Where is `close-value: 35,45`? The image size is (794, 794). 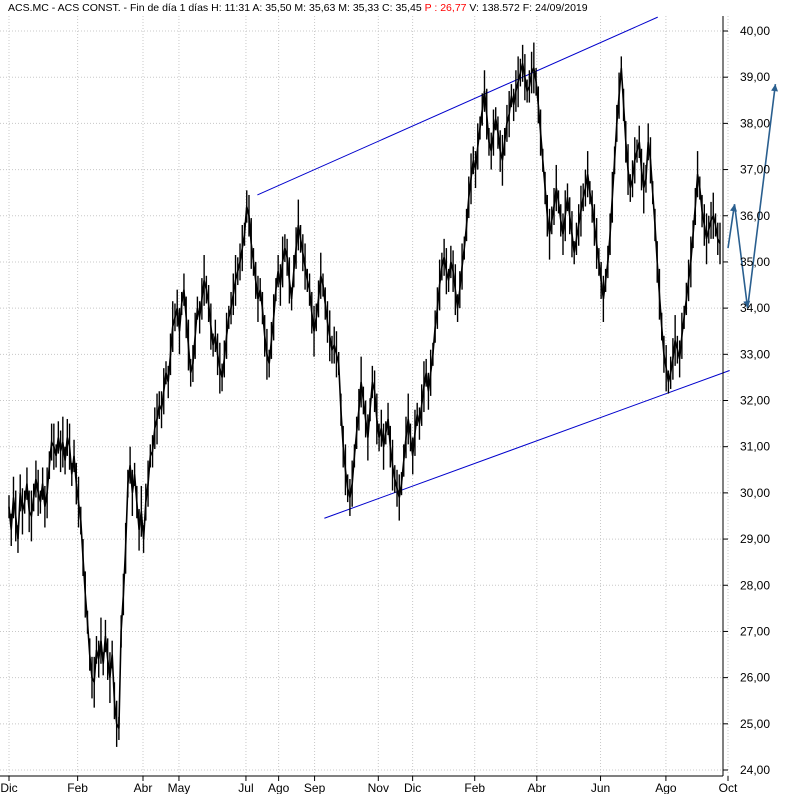 close-value: 35,45 is located at coordinates (408, 8).